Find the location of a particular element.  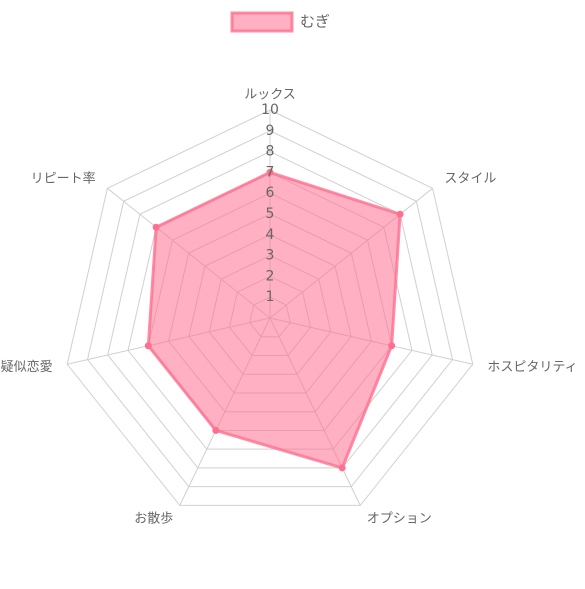

category-label: ホスピタリティ is located at coordinates (532, 367).